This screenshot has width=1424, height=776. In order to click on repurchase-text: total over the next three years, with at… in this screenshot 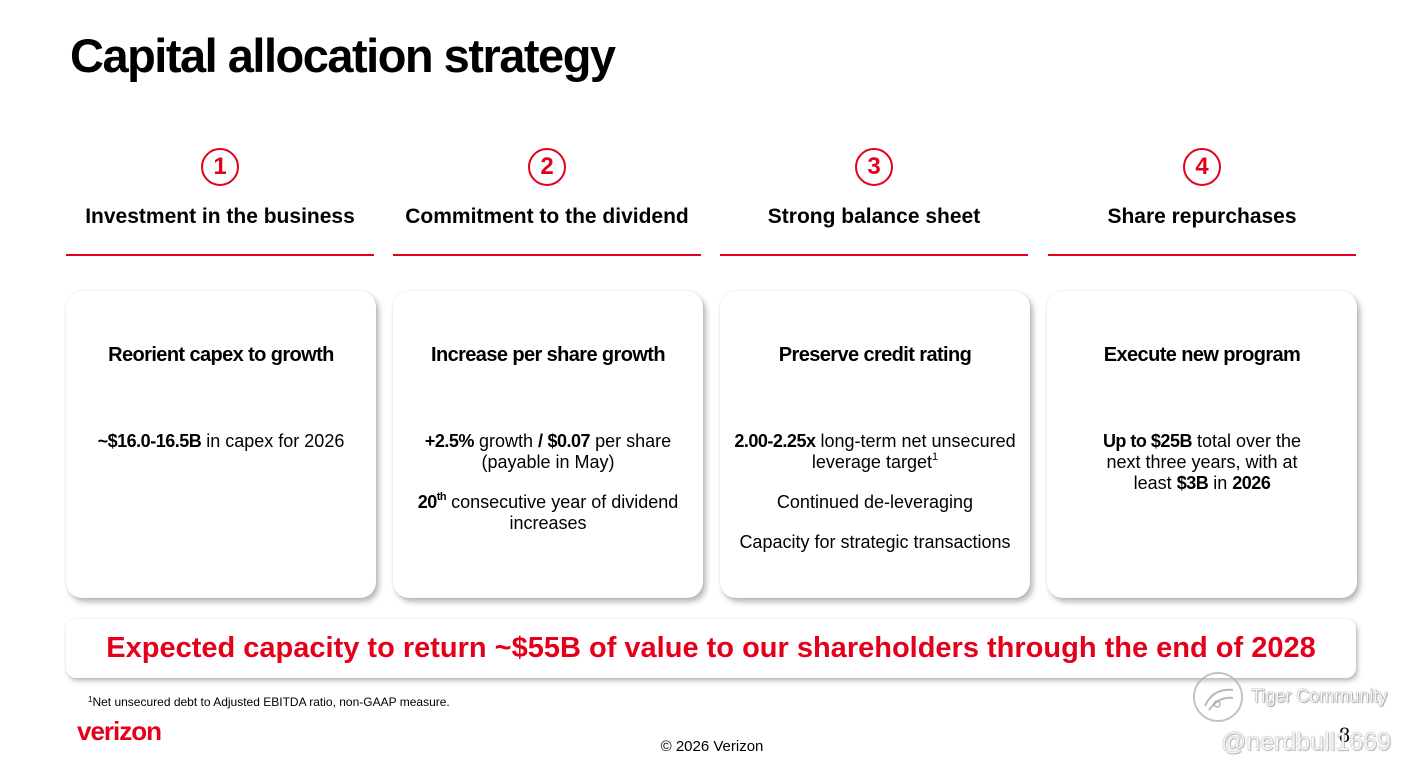, I will do `click(1204, 462)`.